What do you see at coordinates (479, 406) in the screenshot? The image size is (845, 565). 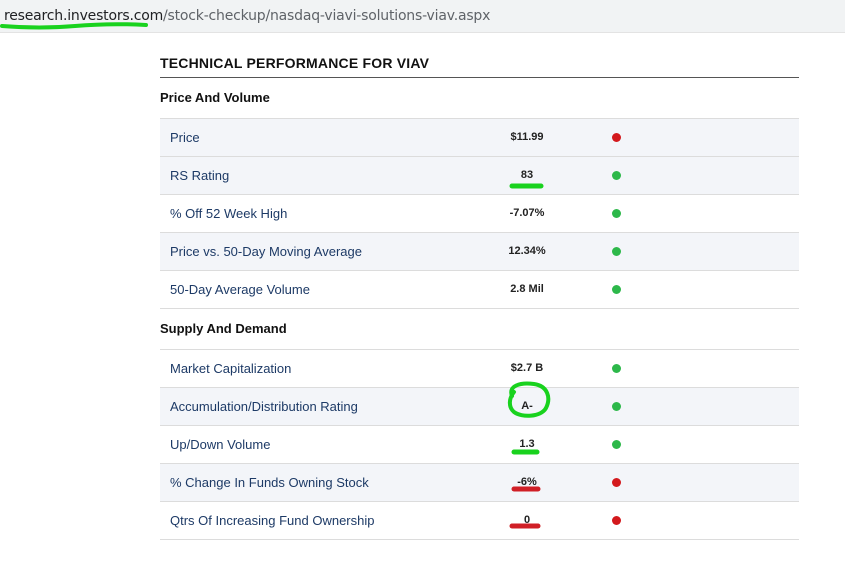 I see `metric-row: Accumulation/Distribution Rating A-` at bounding box center [479, 406].